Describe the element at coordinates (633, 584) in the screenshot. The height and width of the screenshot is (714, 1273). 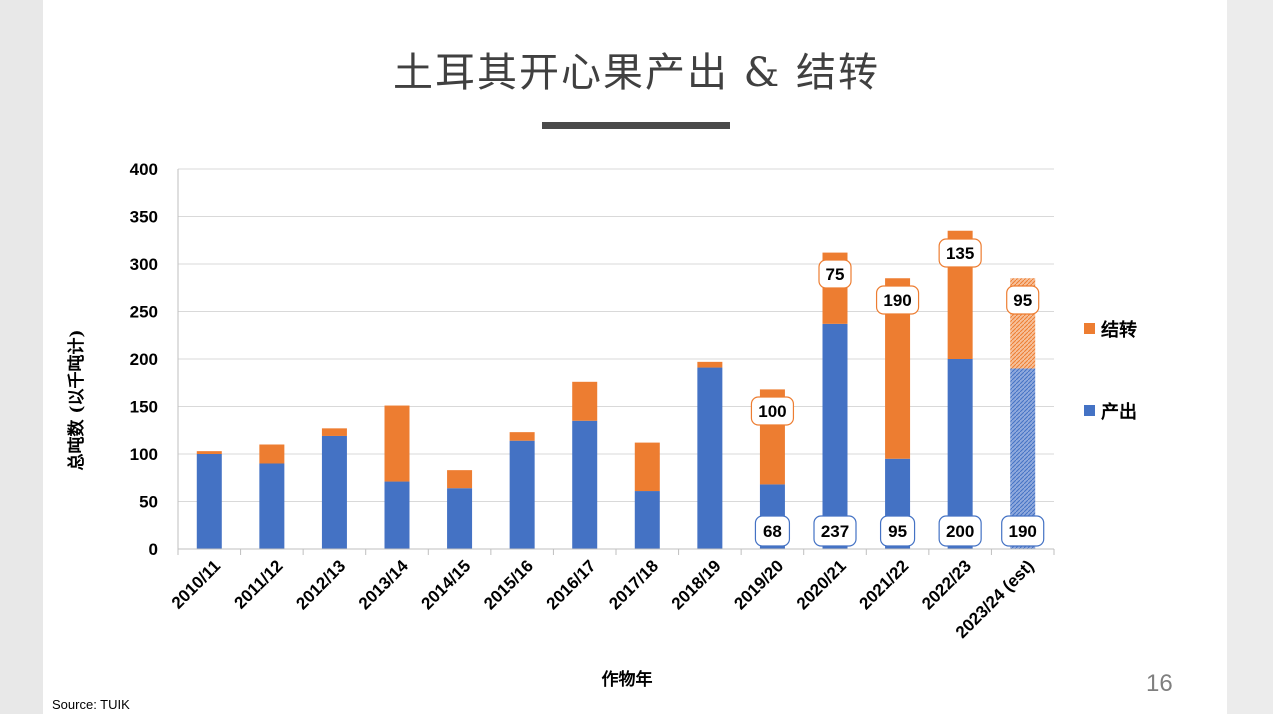
I see `x-tick-label: 2017/18` at that location.